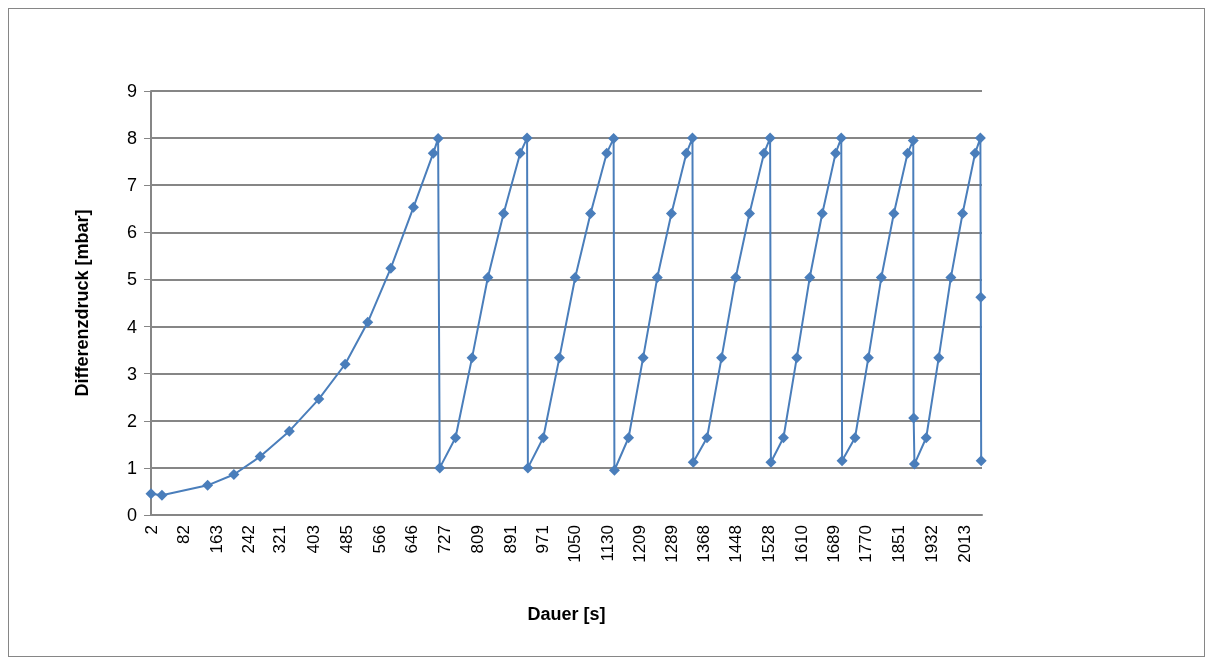 The width and height of the screenshot is (1213, 665). What do you see at coordinates (639, 544) in the screenshot?
I see `x-tick-label: 1209` at bounding box center [639, 544].